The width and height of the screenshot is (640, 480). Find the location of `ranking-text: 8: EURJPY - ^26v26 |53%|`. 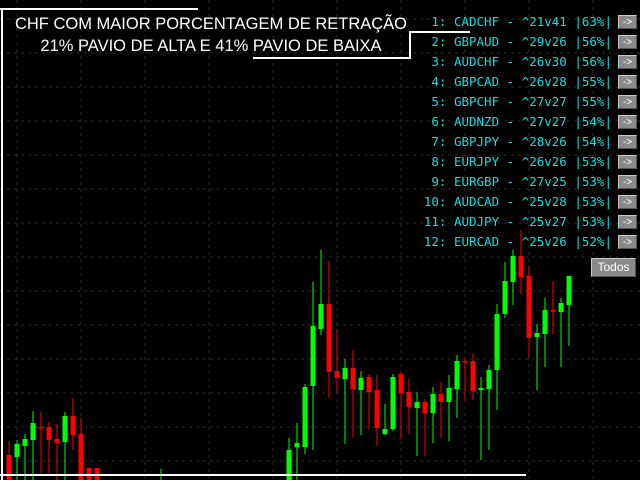

ranking-text: 8: EURJPY - ^26v26 |53%| is located at coordinates (521, 161).